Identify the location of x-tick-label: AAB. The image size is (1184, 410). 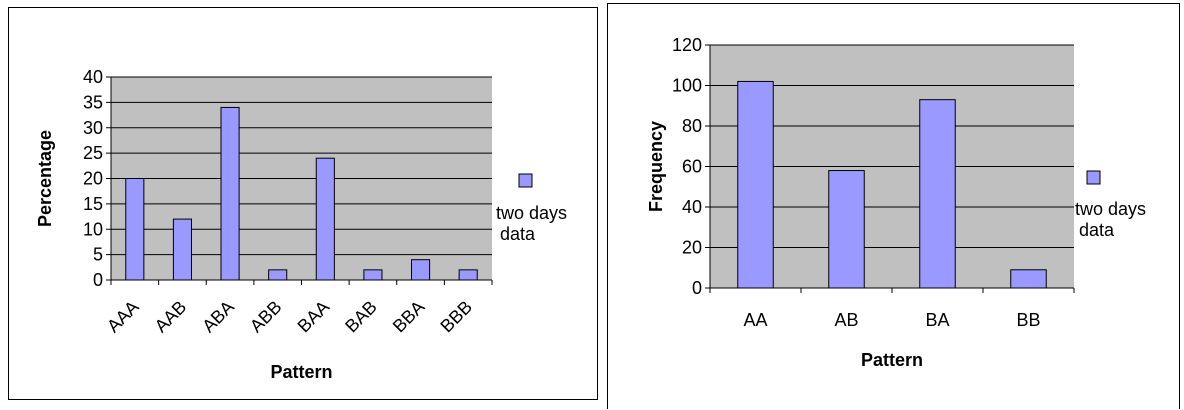
(171, 317).